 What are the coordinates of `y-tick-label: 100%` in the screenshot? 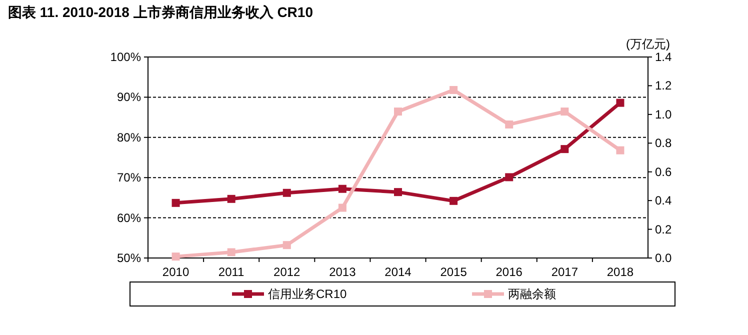 It's located at (126, 57).